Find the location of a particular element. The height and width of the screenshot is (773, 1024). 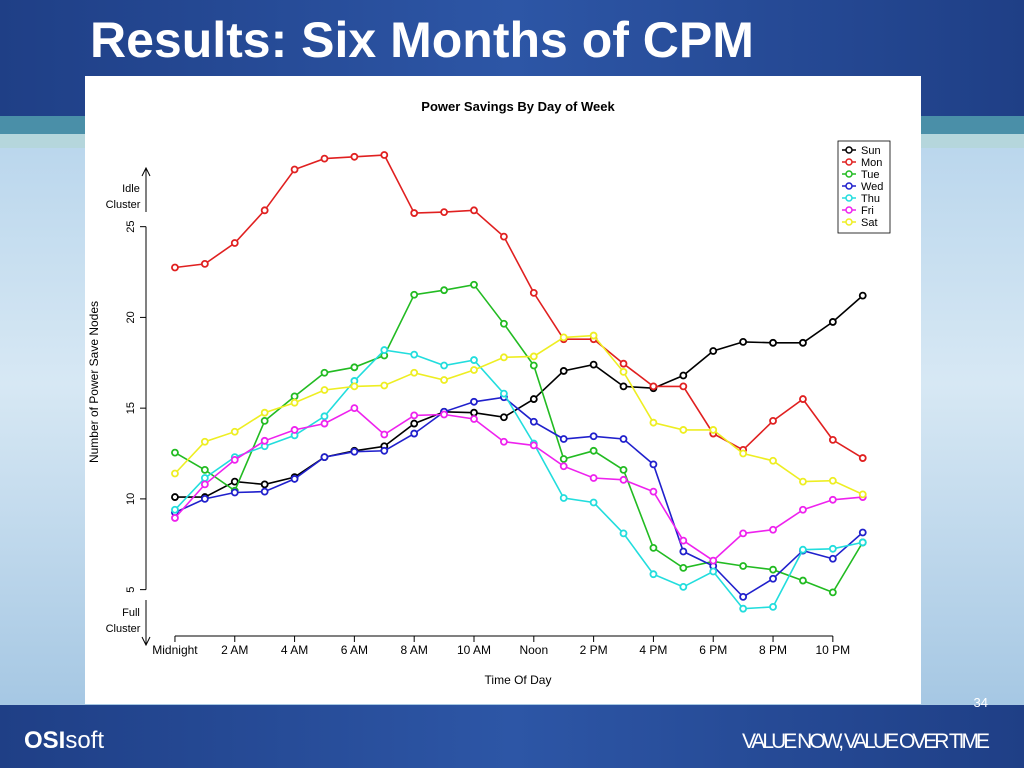

tagline: VALUE NOW, VALUE OVER TIME is located at coordinates (866, 741).